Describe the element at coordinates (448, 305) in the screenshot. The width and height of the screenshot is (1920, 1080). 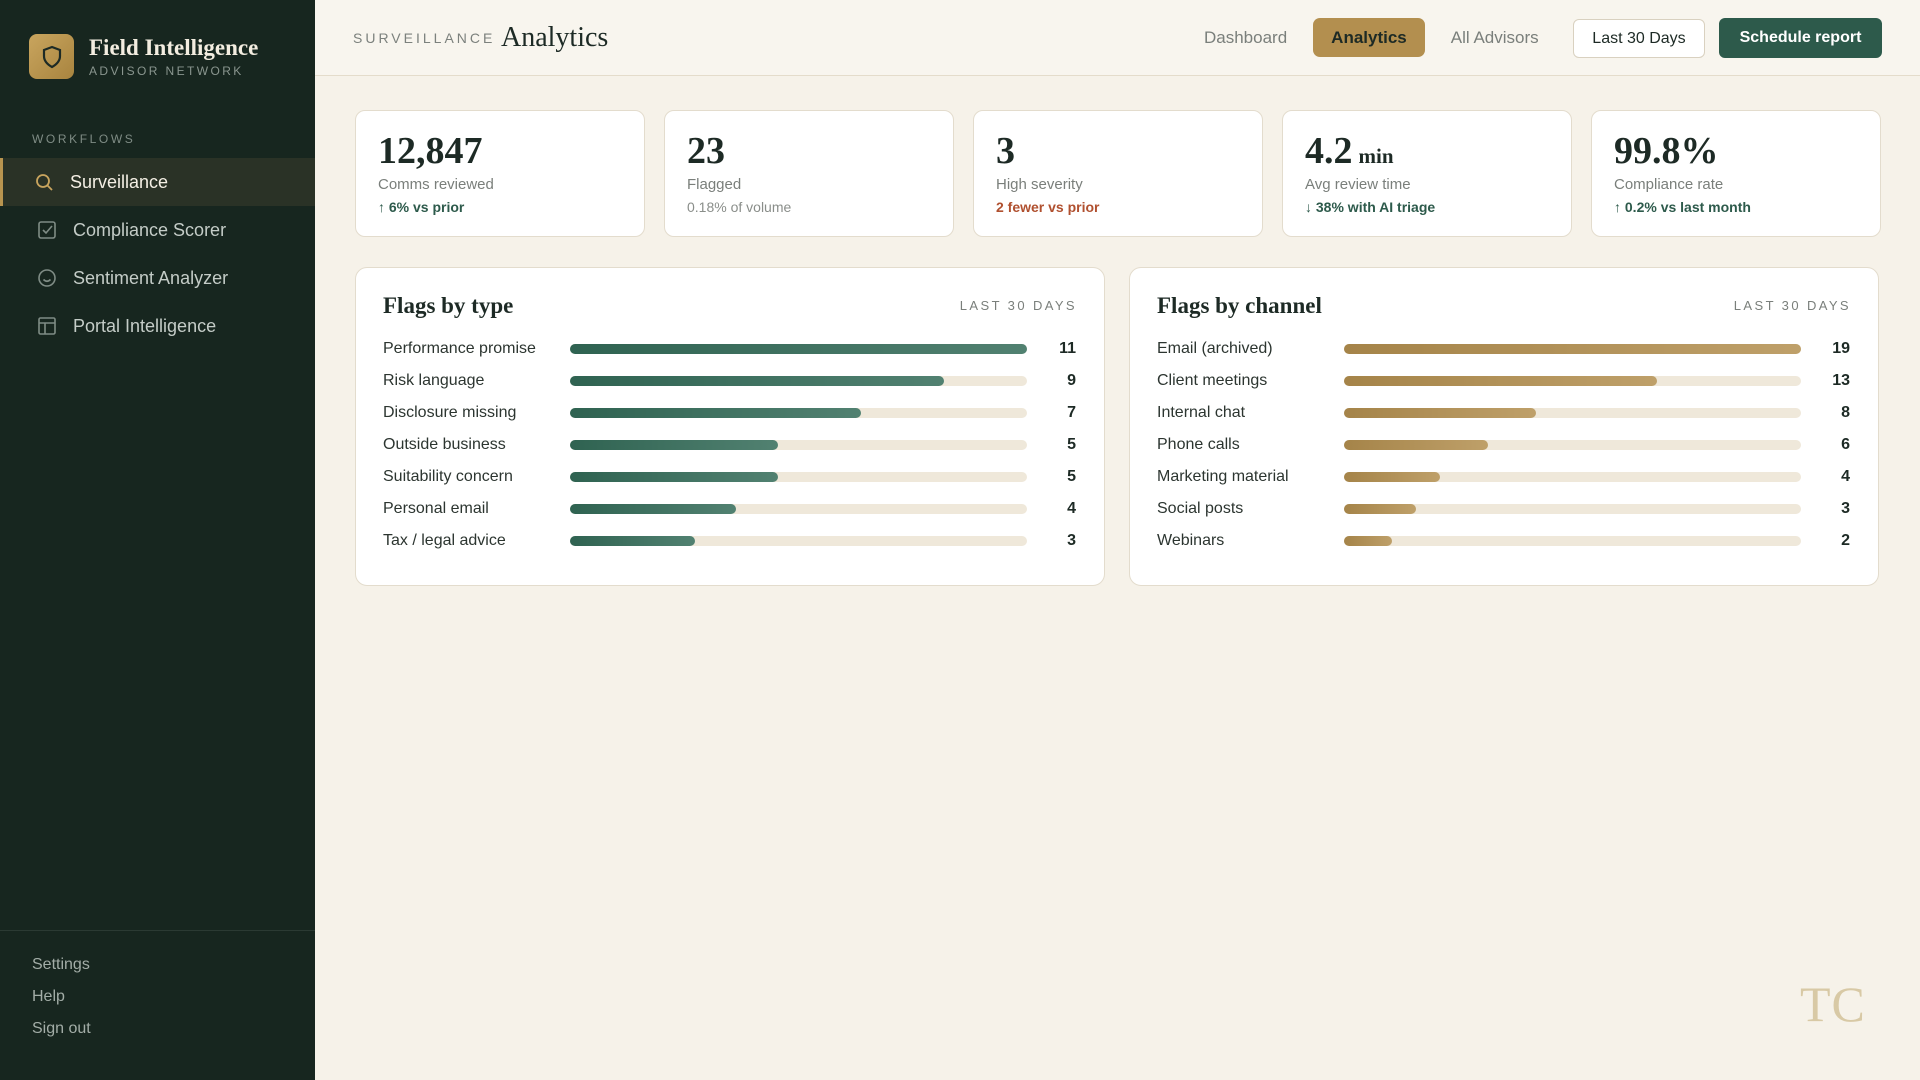
I see `chart-title: Flags by type` at that location.